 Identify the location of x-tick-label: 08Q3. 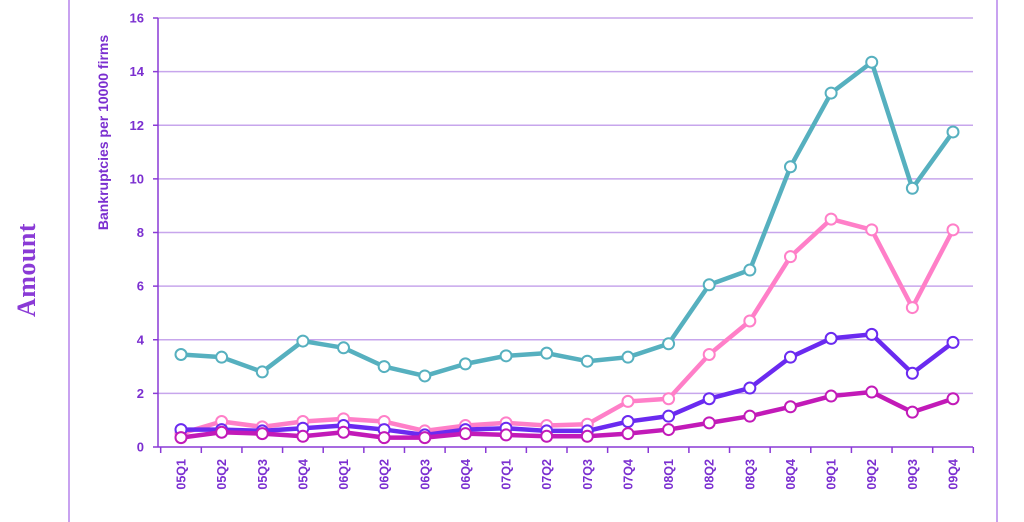
(750, 474).